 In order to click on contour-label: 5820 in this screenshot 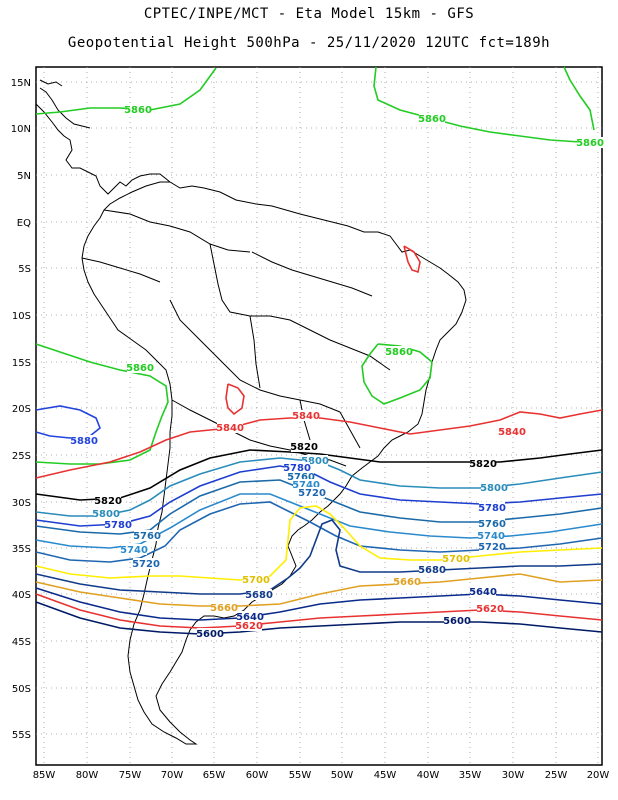, I will do `click(483, 464)`.